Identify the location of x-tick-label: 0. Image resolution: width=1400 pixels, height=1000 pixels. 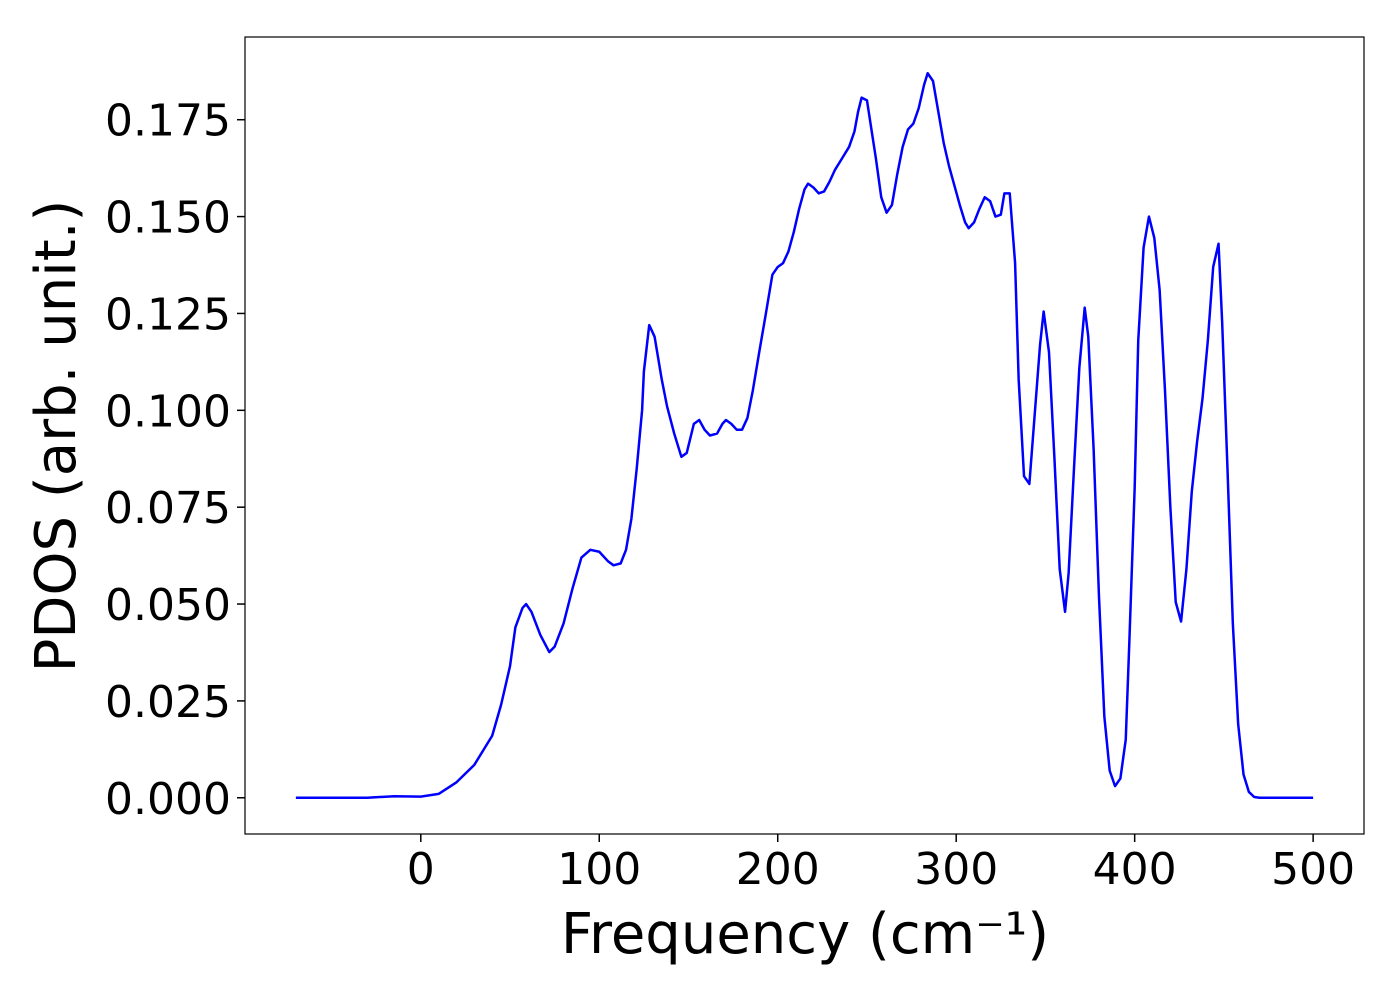
(421, 869).